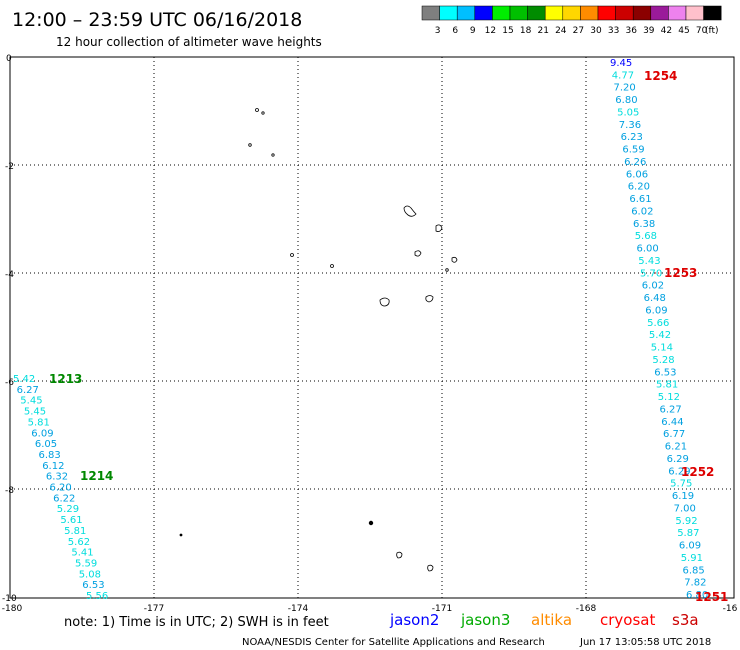  I want to click on satellite-legend: jason2 jason3 altika cryosat s3a, so click(544, 620).